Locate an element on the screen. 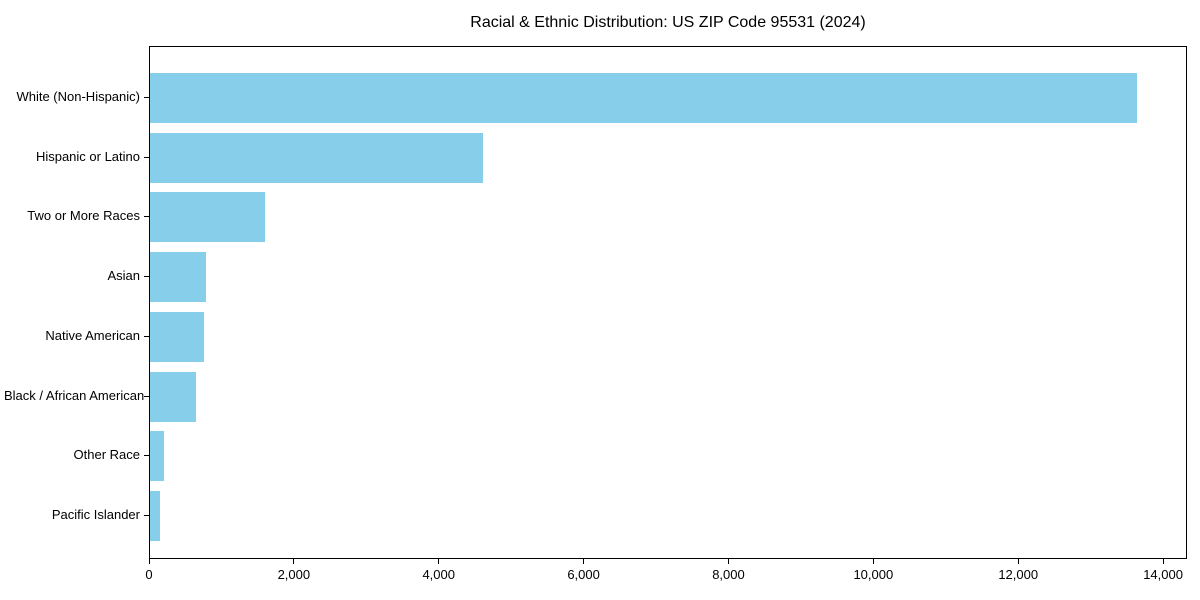  x-axis-tick-label: 8,000 is located at coordinates (728, 574).